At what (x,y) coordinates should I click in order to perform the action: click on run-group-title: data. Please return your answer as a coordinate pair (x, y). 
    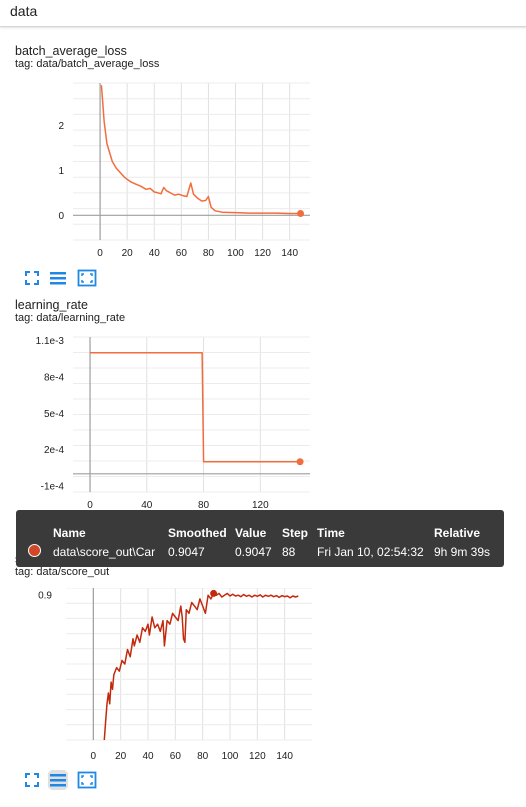
    Looking at the image, I should click on (24, 11).